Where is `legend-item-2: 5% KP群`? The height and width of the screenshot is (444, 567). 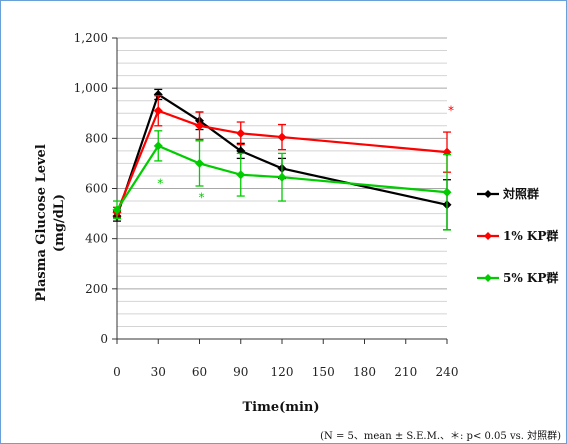 legend-item-2: 5% KP群 is located at coordinates (517, 277).